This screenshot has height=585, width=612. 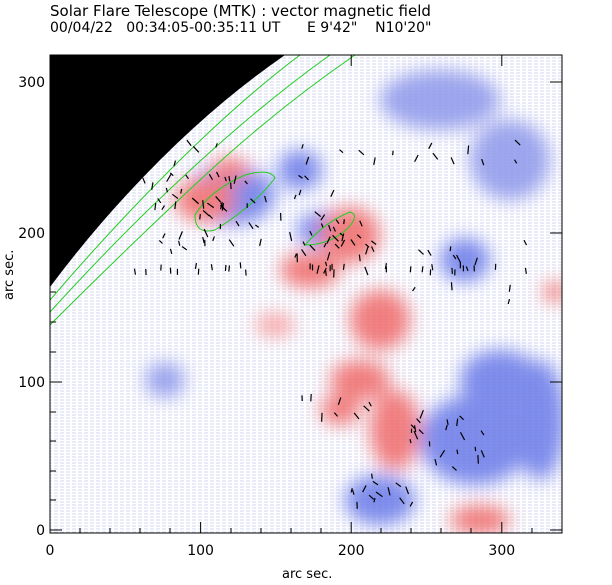 What do you see at coordinates (351, 551) in the screenshot?
I see `x-tick-label: 200` at bounding box center [351, 551].